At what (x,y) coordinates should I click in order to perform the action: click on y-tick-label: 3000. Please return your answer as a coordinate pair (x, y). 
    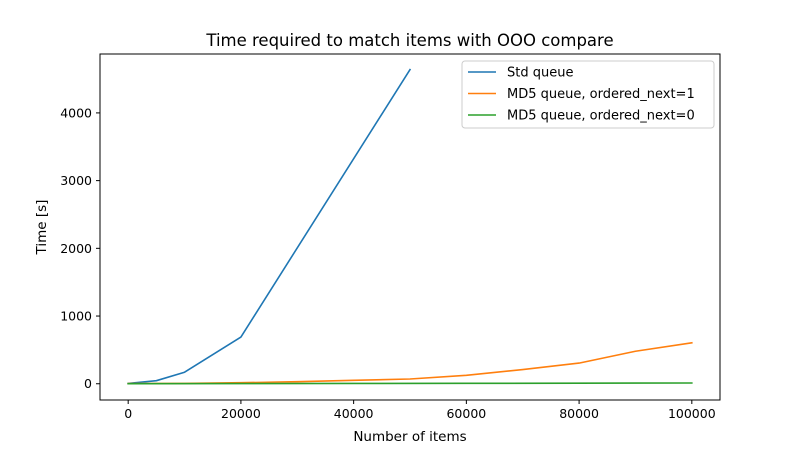
    Looking at the image, I should click on (76, 180).